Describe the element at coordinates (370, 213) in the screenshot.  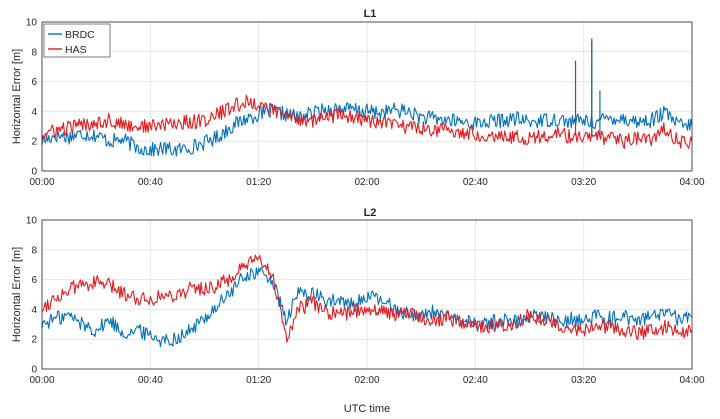
I see `chart-title-l2: L2` at that location.